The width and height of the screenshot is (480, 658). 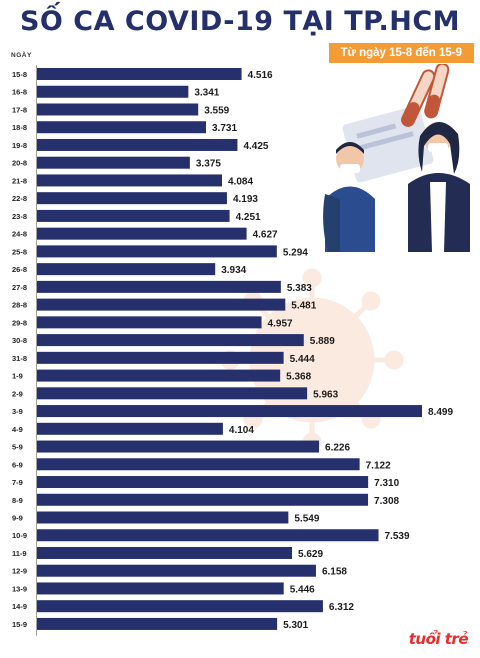 What do you see at coordinates (17, 500) in the screenshot?
I see `category-tick-label: 8-9` at bounding box center [17, 500].